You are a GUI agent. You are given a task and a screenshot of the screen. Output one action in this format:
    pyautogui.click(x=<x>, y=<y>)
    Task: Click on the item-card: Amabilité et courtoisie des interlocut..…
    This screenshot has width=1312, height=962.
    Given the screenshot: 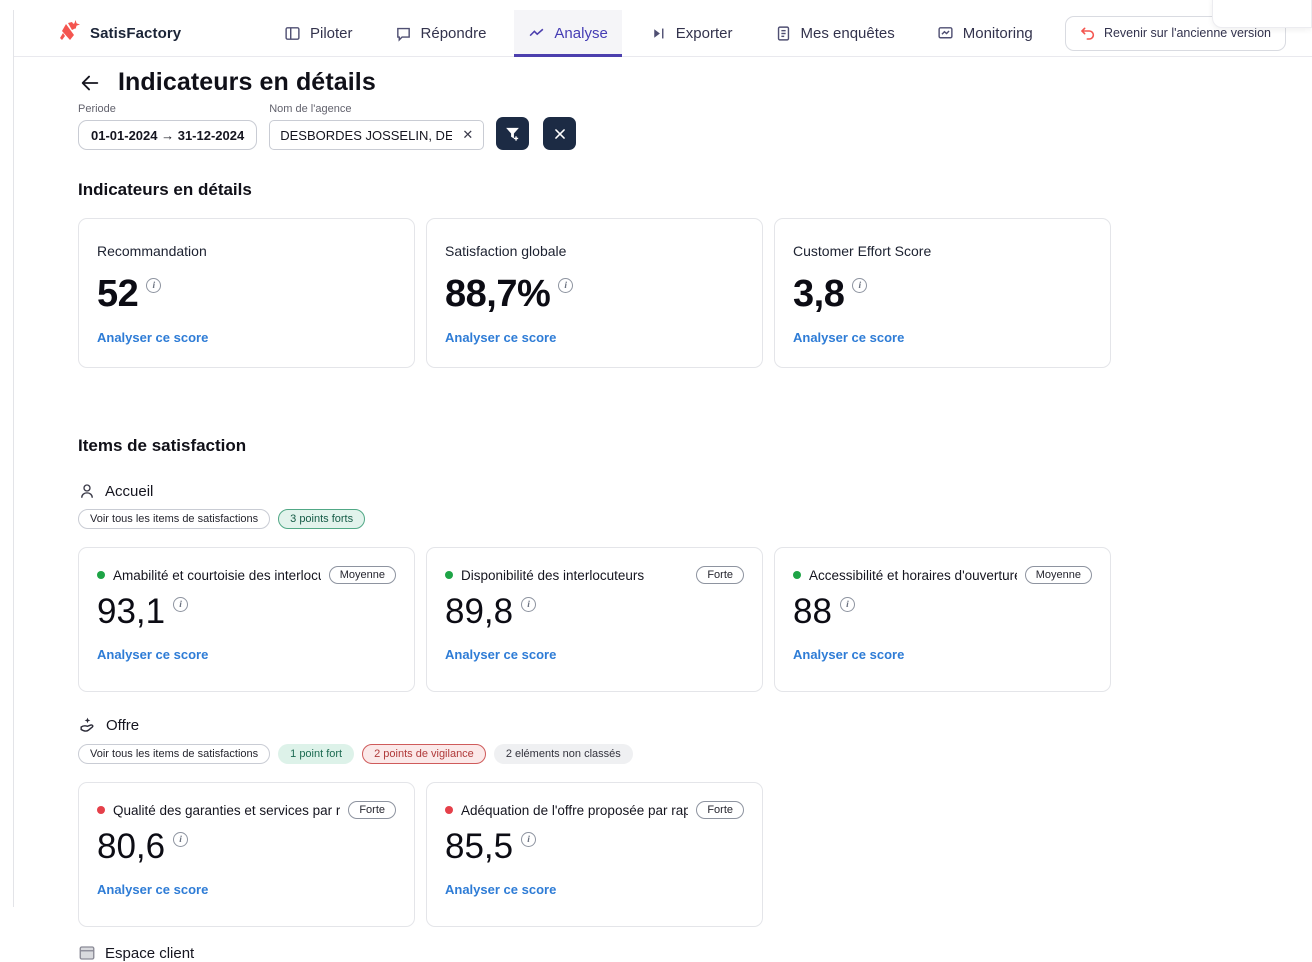 What is the action you would take?
    pyautogui.click(x=246, y=619)
    